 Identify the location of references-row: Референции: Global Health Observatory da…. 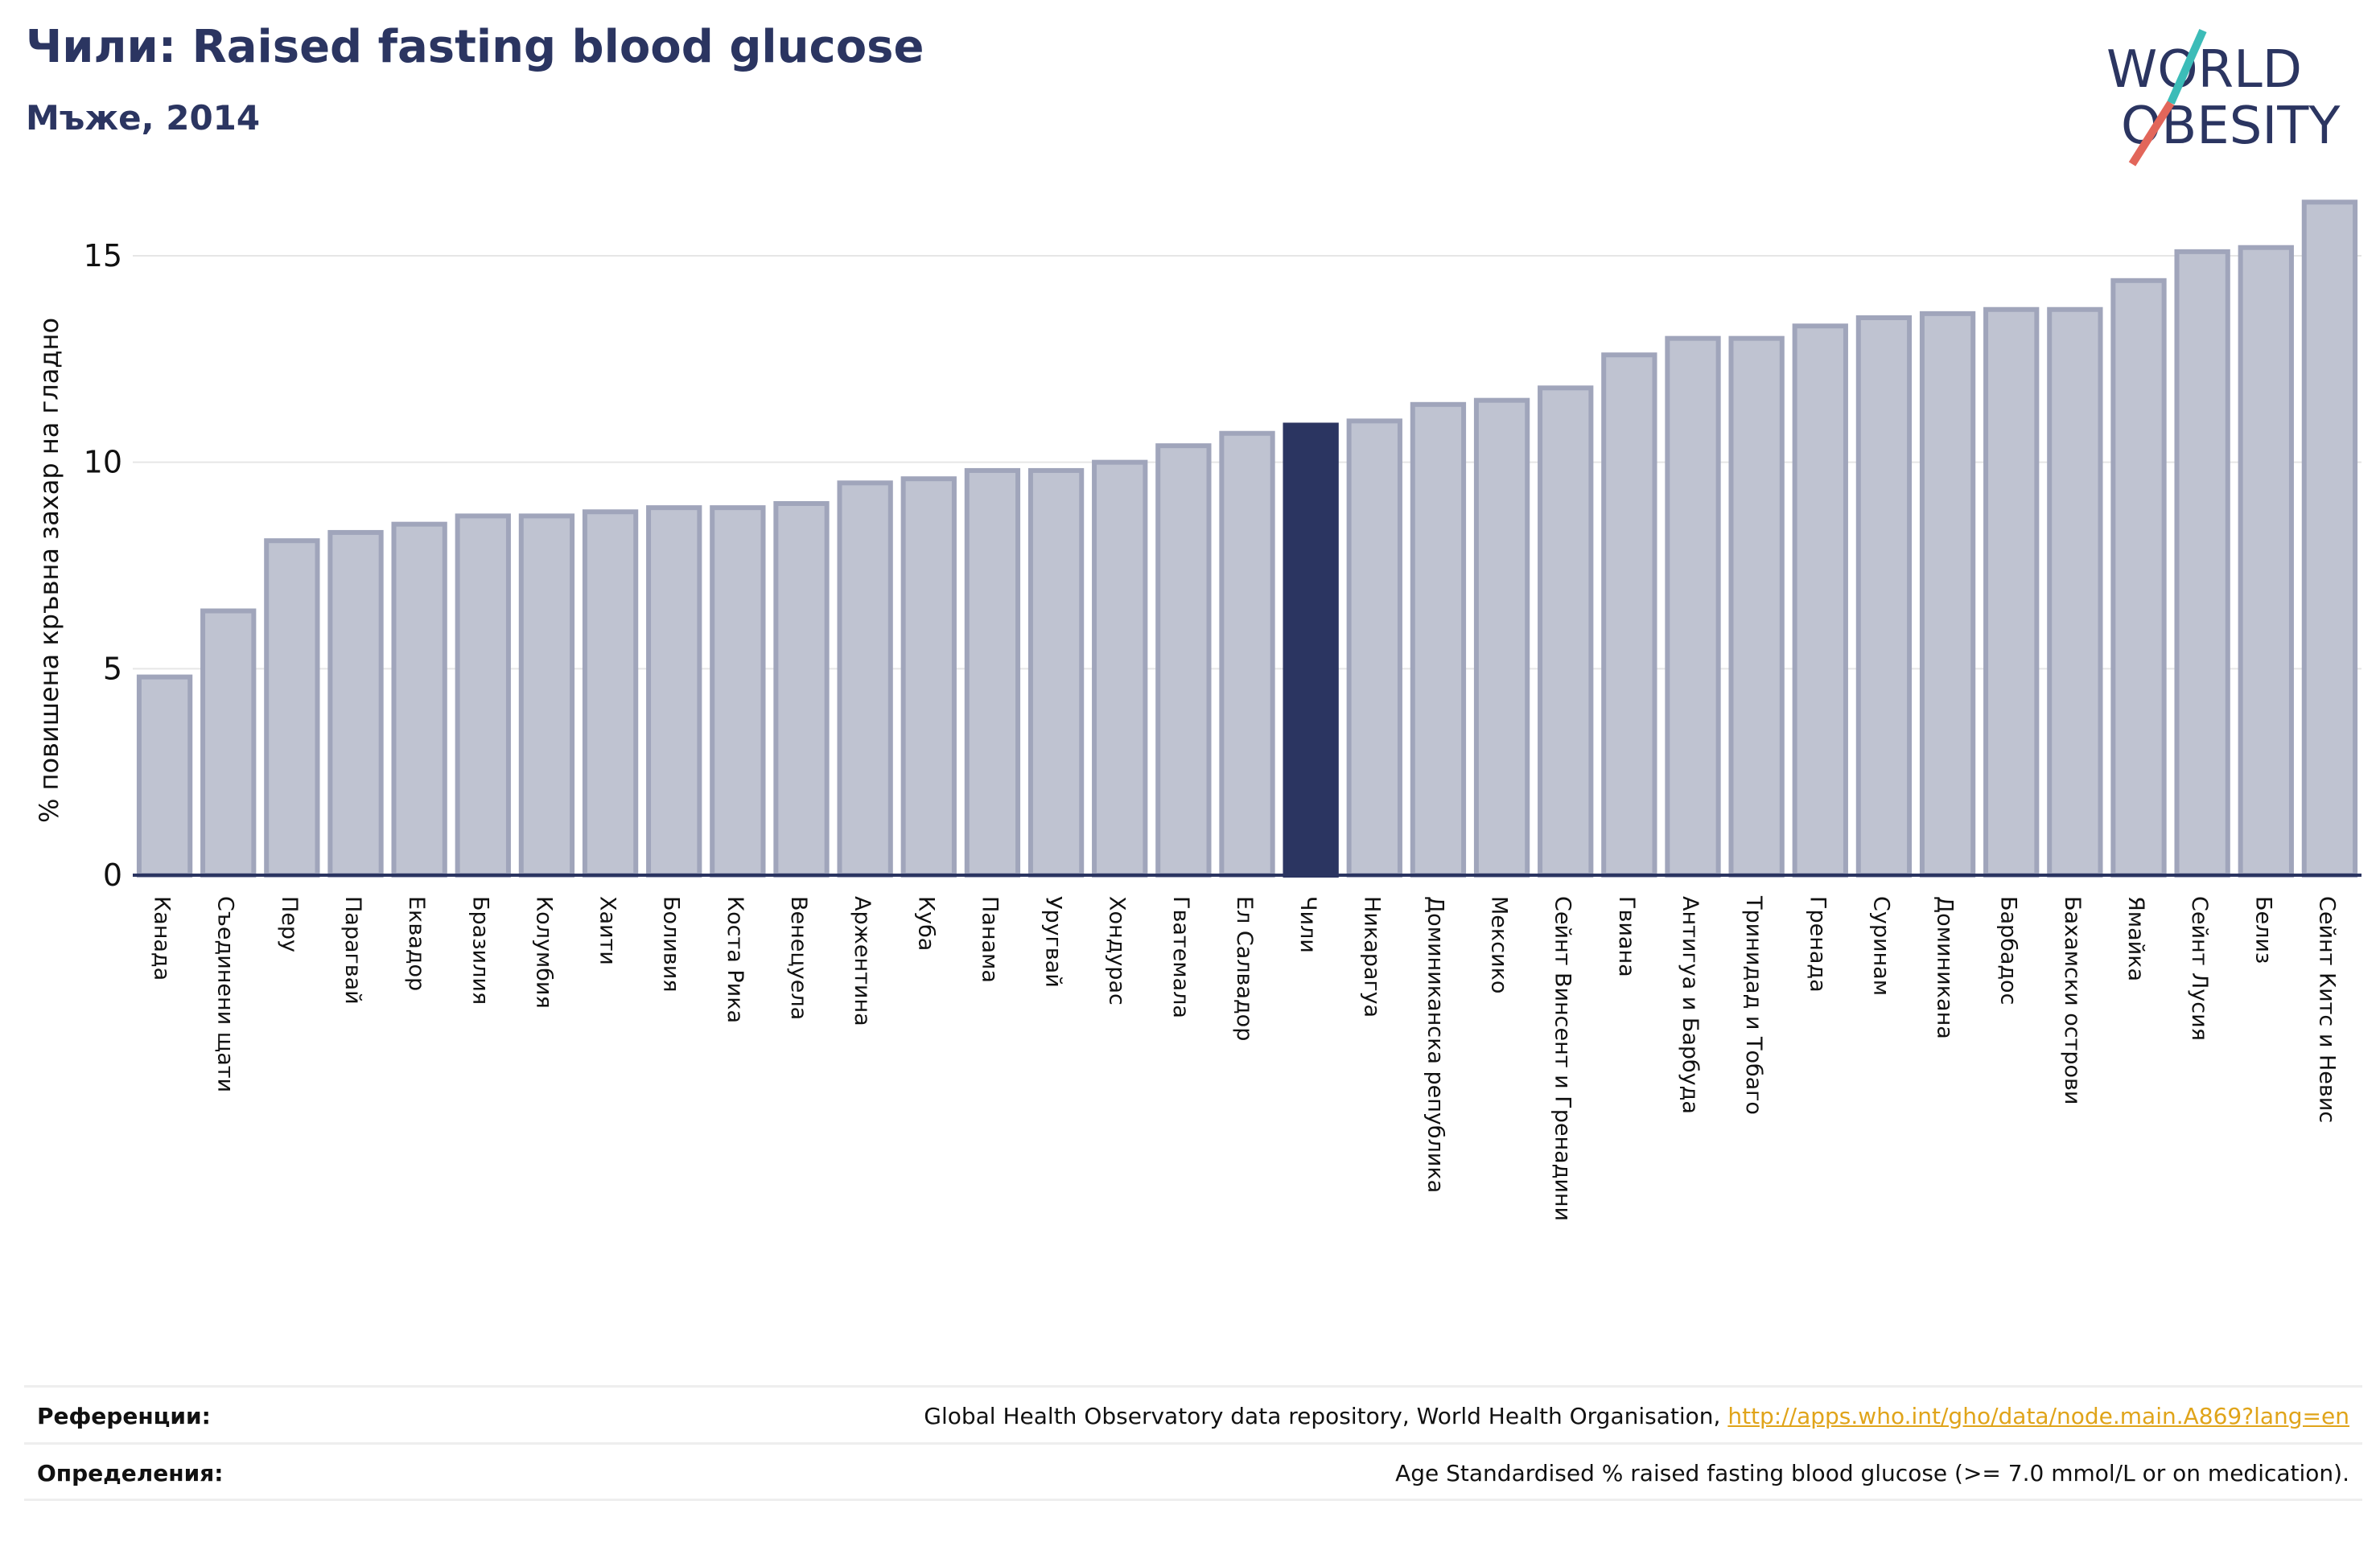
(1193, 1414).